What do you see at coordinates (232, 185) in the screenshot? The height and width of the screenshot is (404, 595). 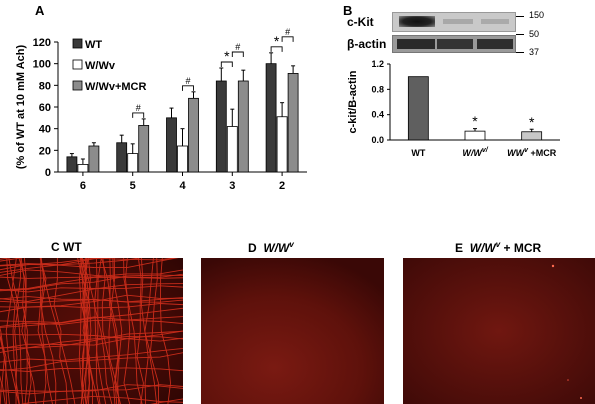 I see `x-tick-label: 3` at bounding box center [232, 185].